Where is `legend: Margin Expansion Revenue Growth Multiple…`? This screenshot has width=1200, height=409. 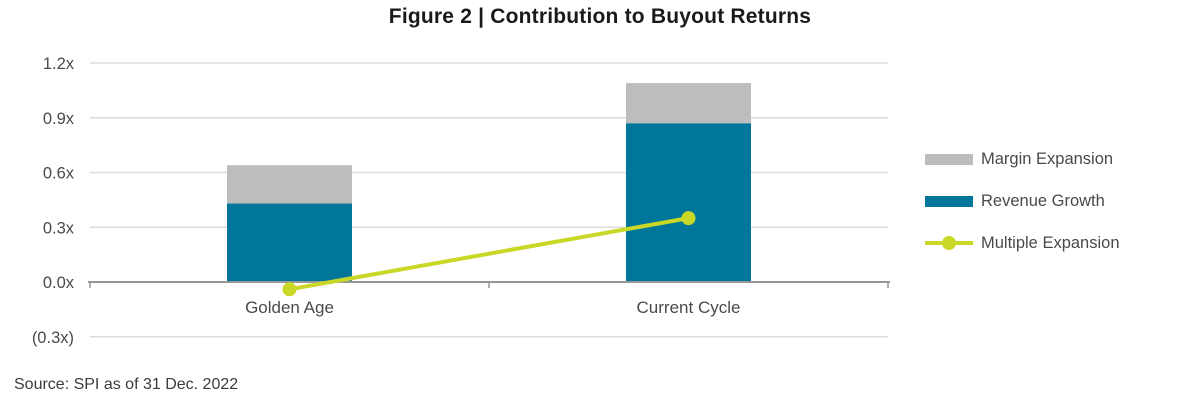 legend: Margin Expansion Revenue Growth Multiple… is located at coordinates (1022, 207).